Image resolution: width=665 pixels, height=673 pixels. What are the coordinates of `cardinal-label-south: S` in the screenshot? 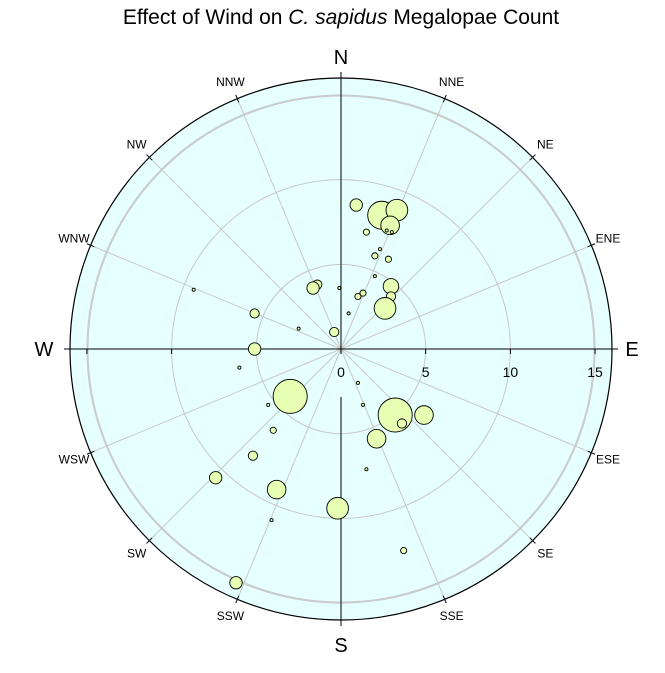 It's located at (340, 646).